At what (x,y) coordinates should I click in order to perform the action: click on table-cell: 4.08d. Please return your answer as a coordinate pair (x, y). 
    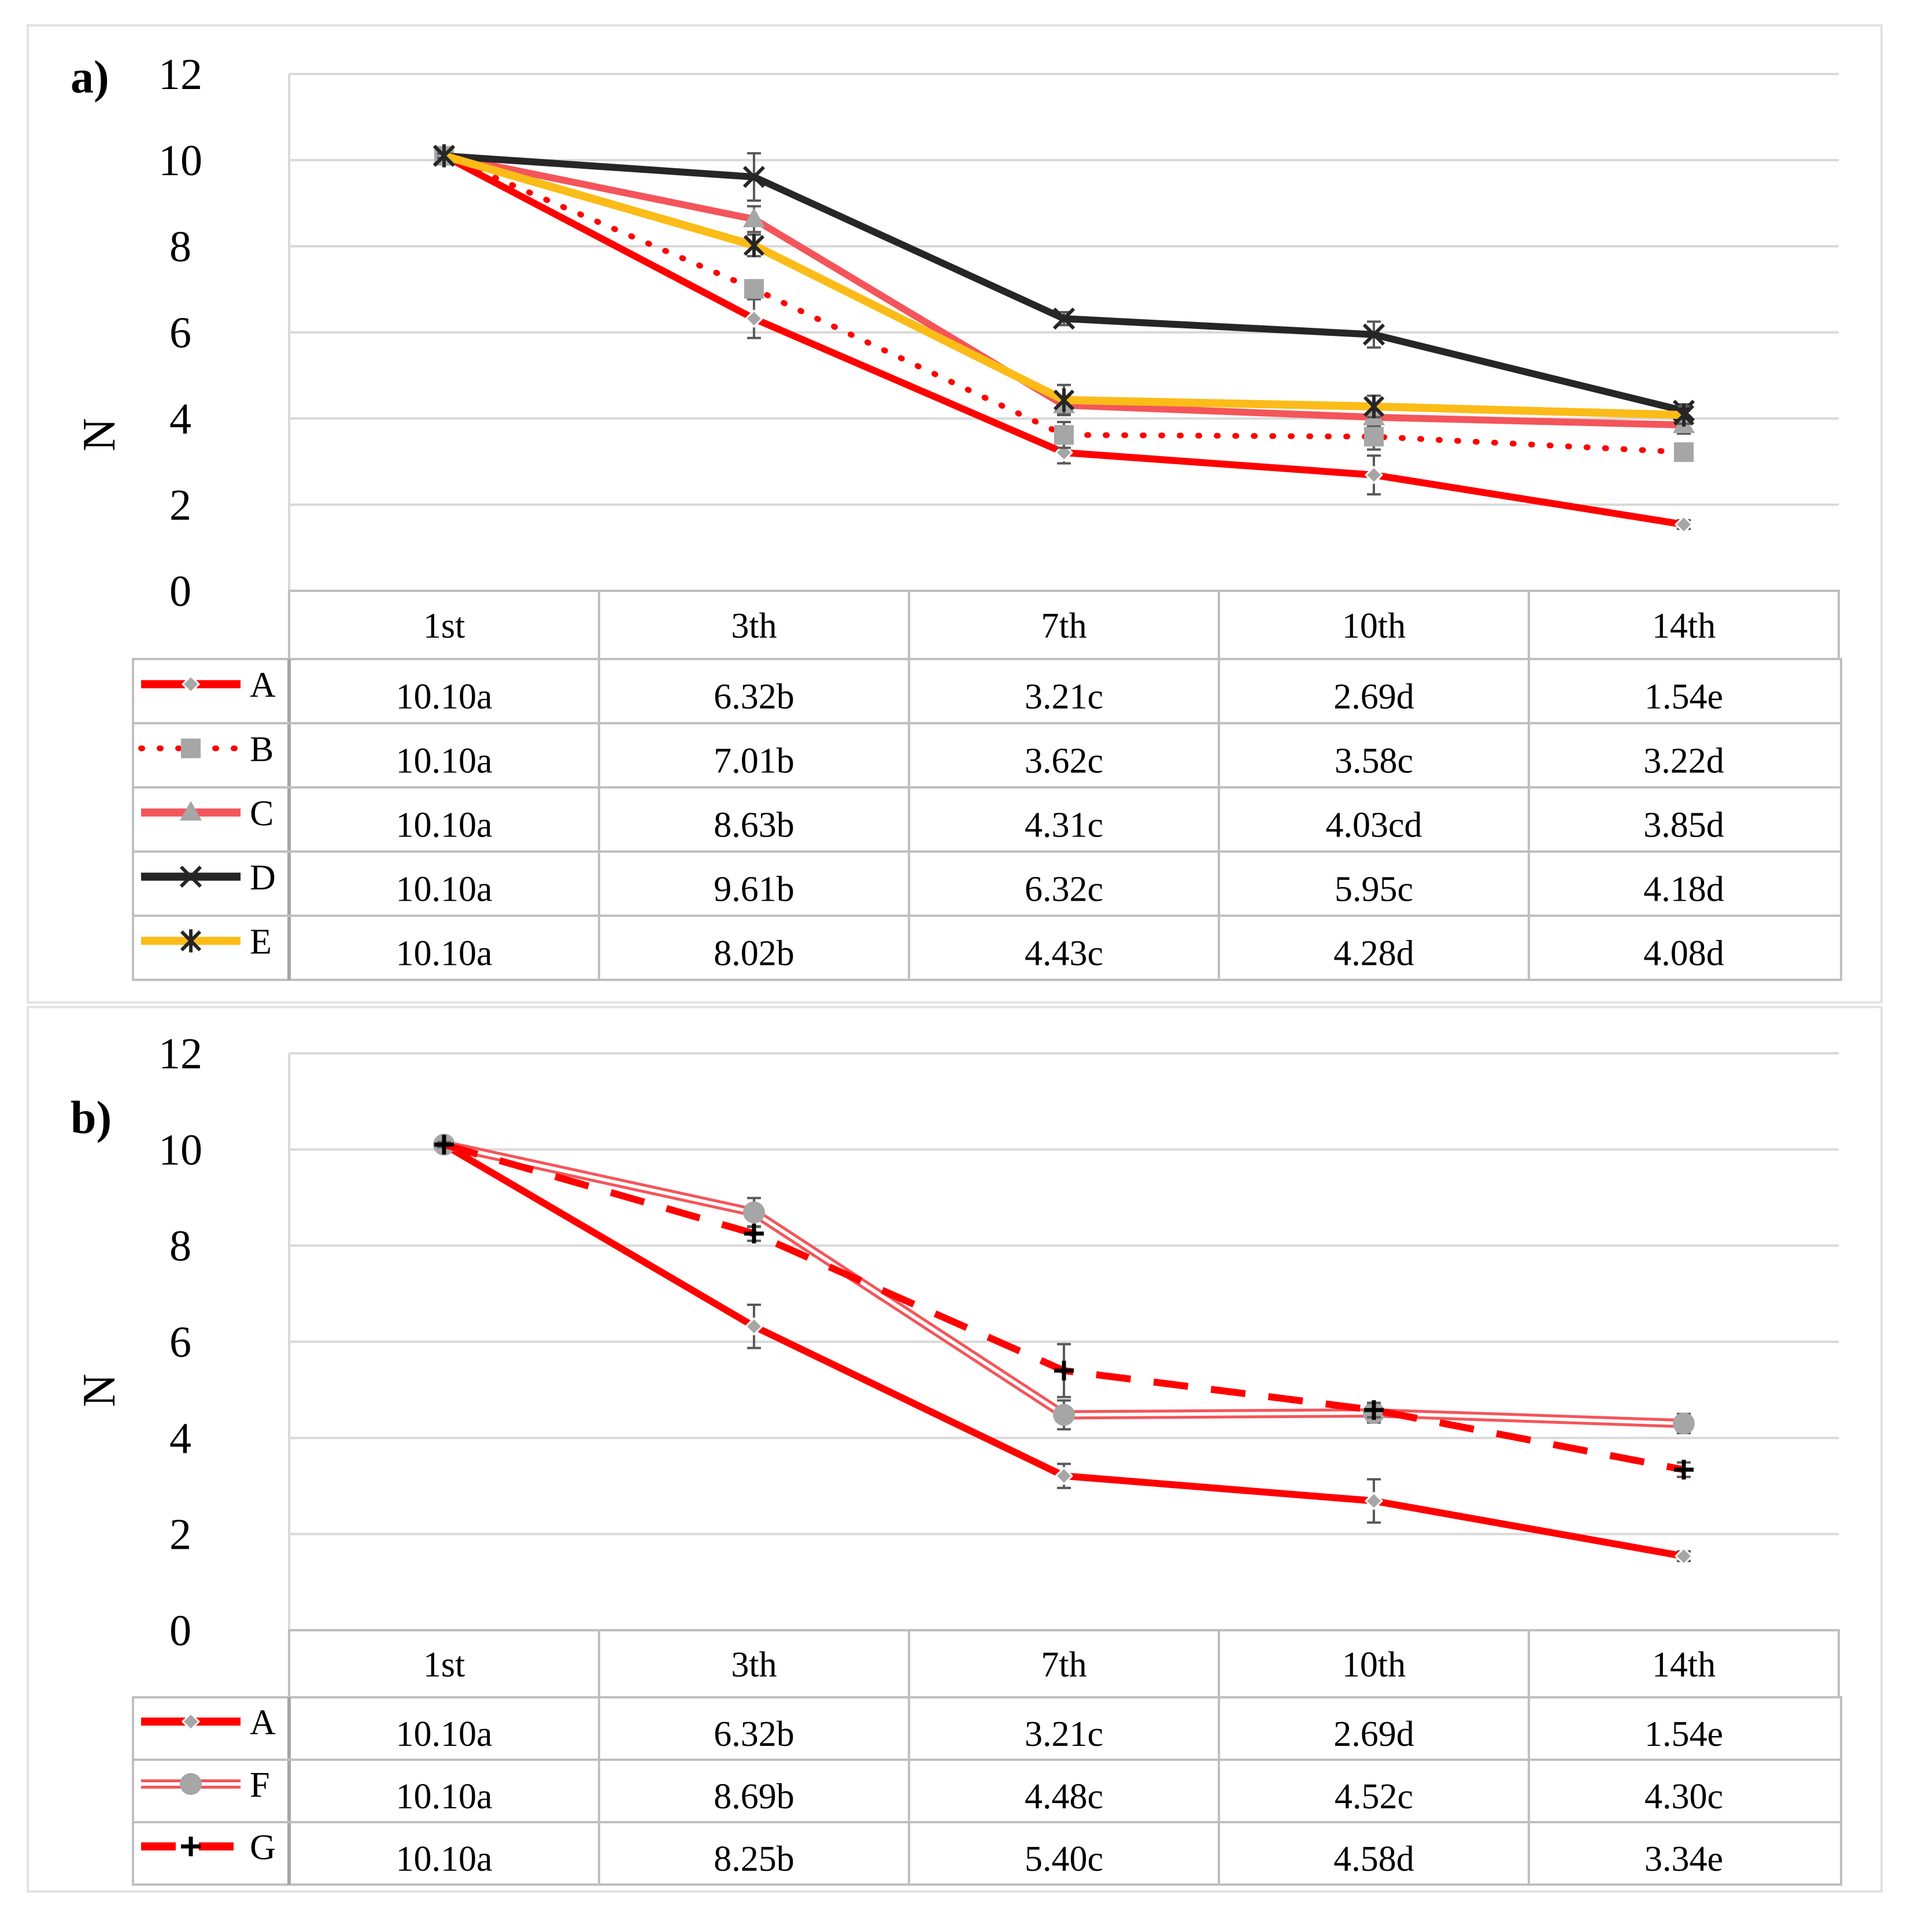
    Looking at the image, I should click on (1684, 954).